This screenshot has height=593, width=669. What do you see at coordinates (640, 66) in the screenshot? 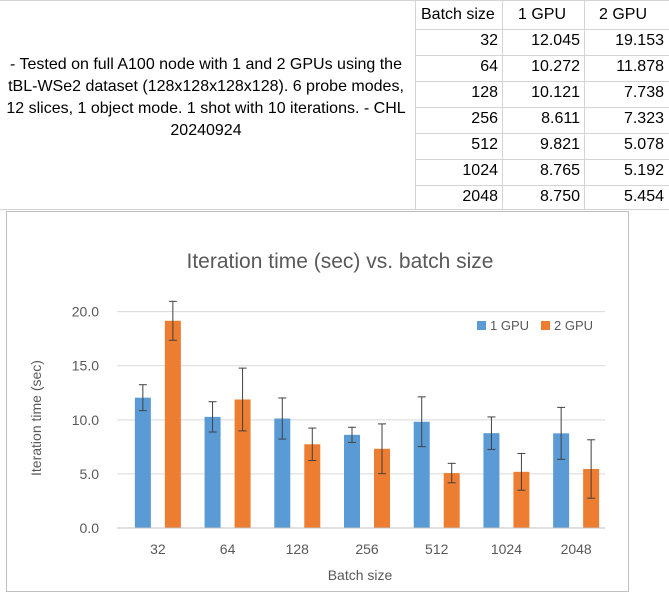
I see `gpu2-time-cell: 11.878` at bounding box center [640, 66].